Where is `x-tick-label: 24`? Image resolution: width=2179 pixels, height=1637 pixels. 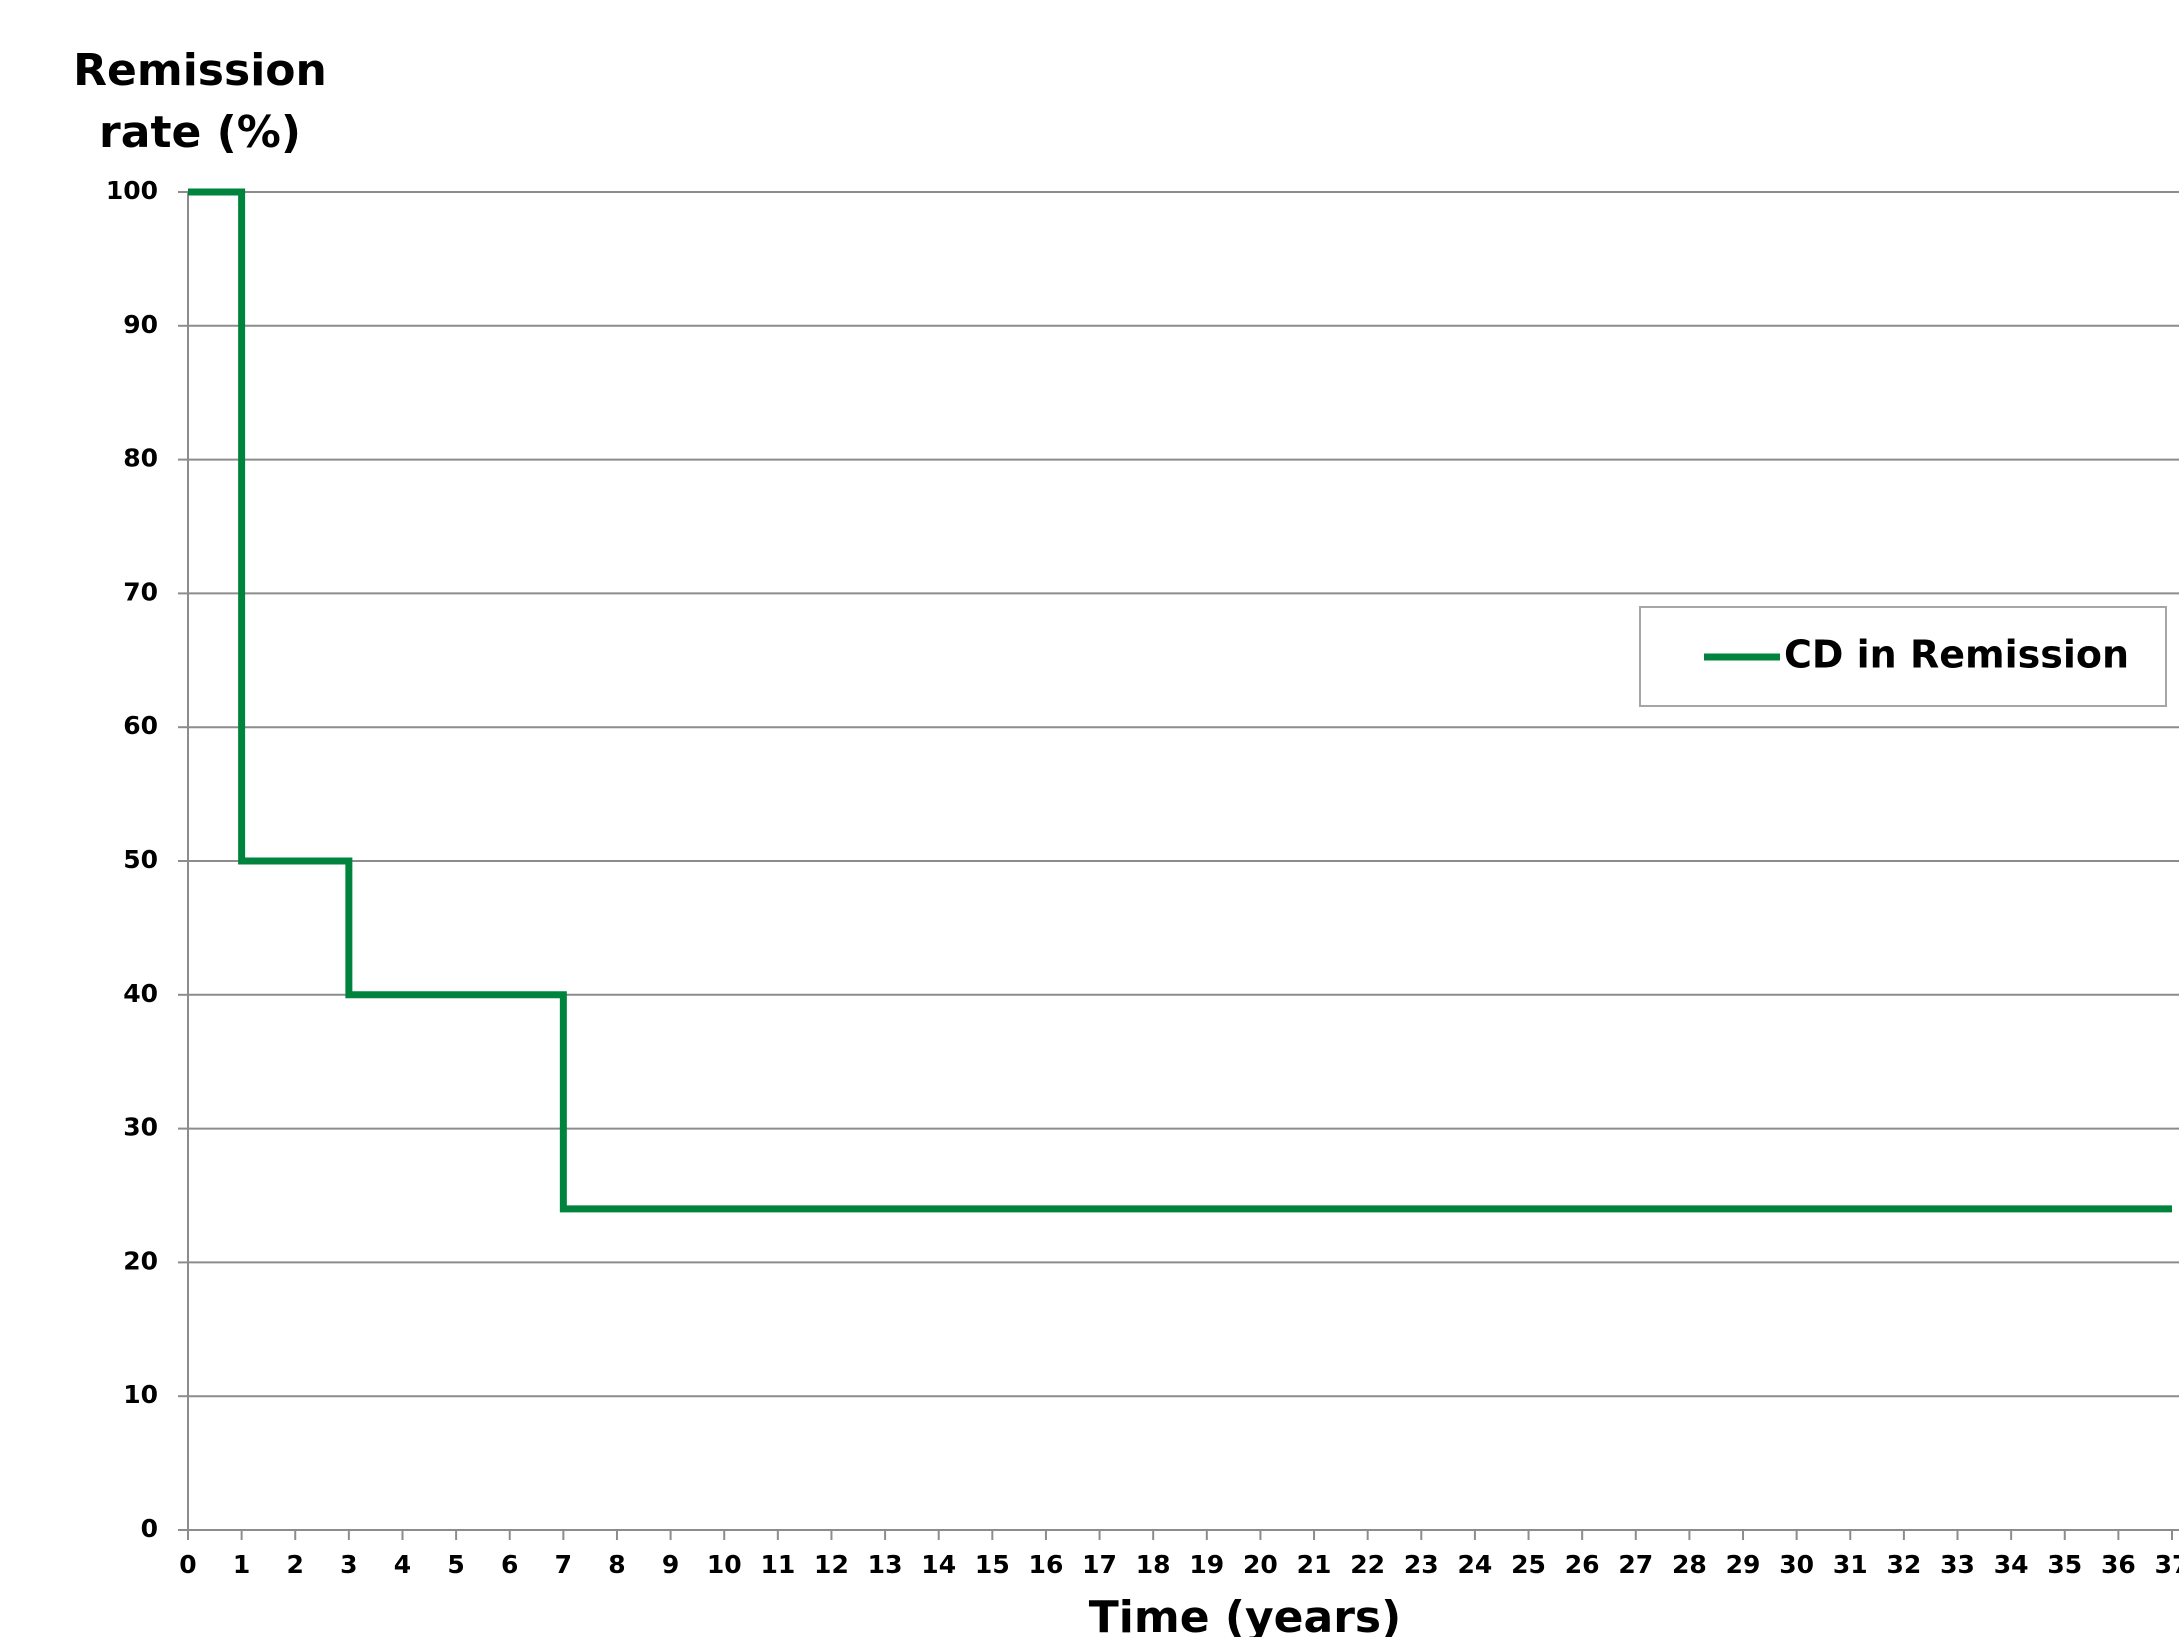 x-tick-label: 24 is located at coordinates (1475, 1564).